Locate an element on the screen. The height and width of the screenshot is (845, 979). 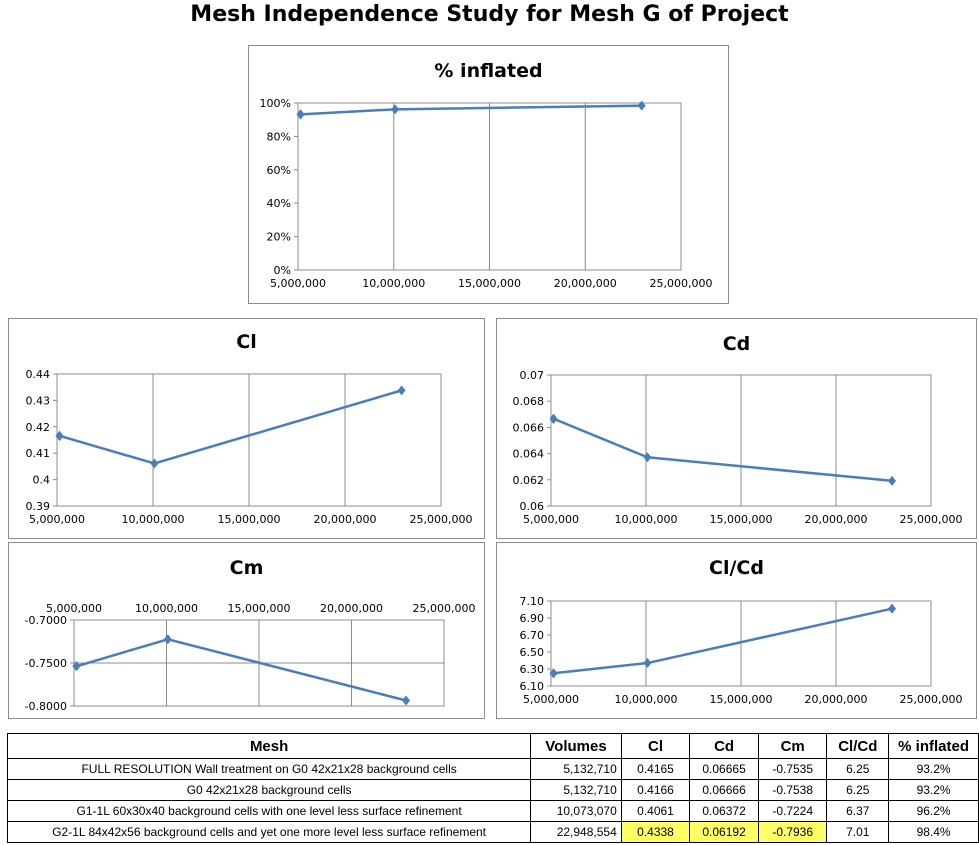
table-cell: 22,948,554 is located at coordinates (576, 832).